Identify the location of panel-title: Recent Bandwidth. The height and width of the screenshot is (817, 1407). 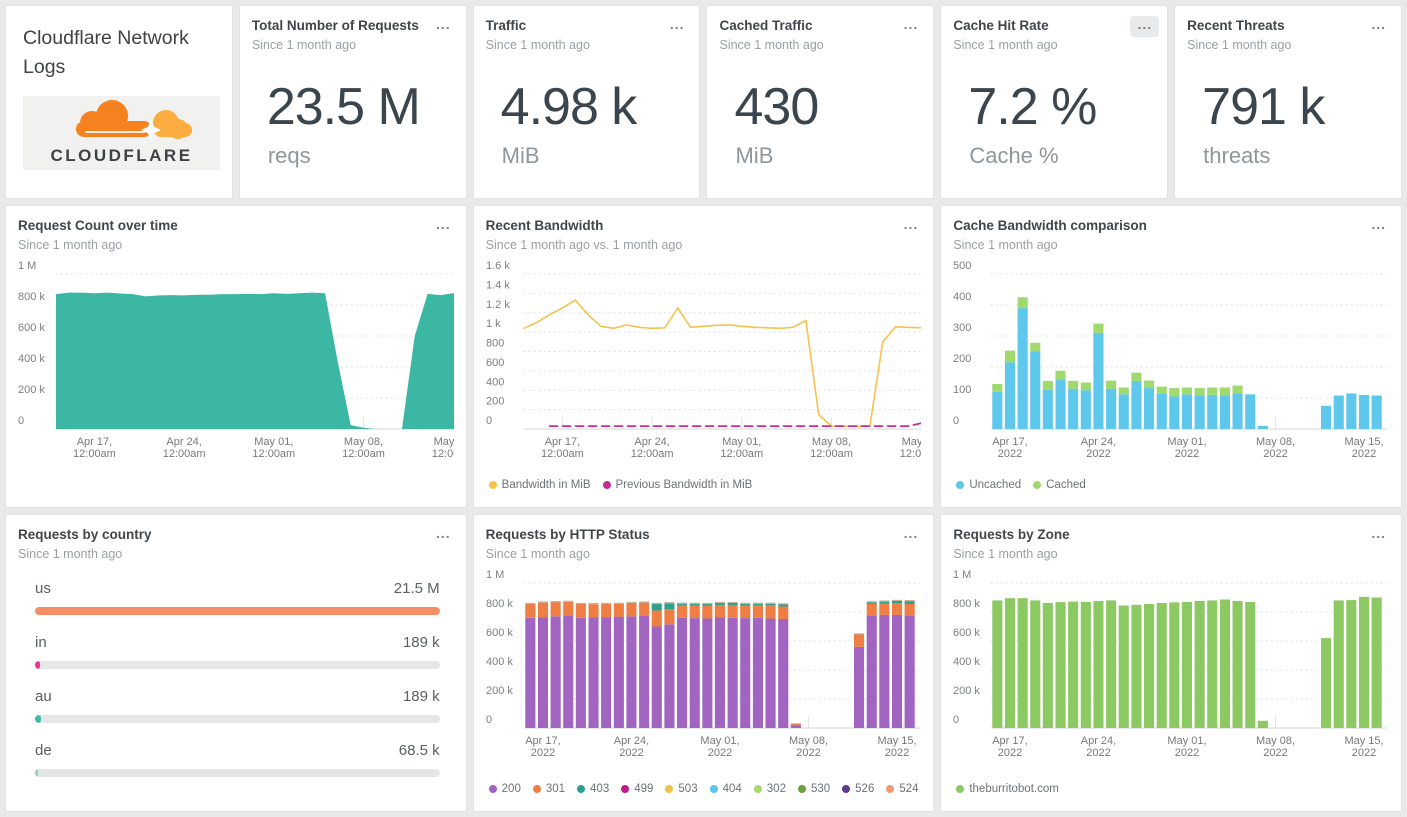
(544, 225).